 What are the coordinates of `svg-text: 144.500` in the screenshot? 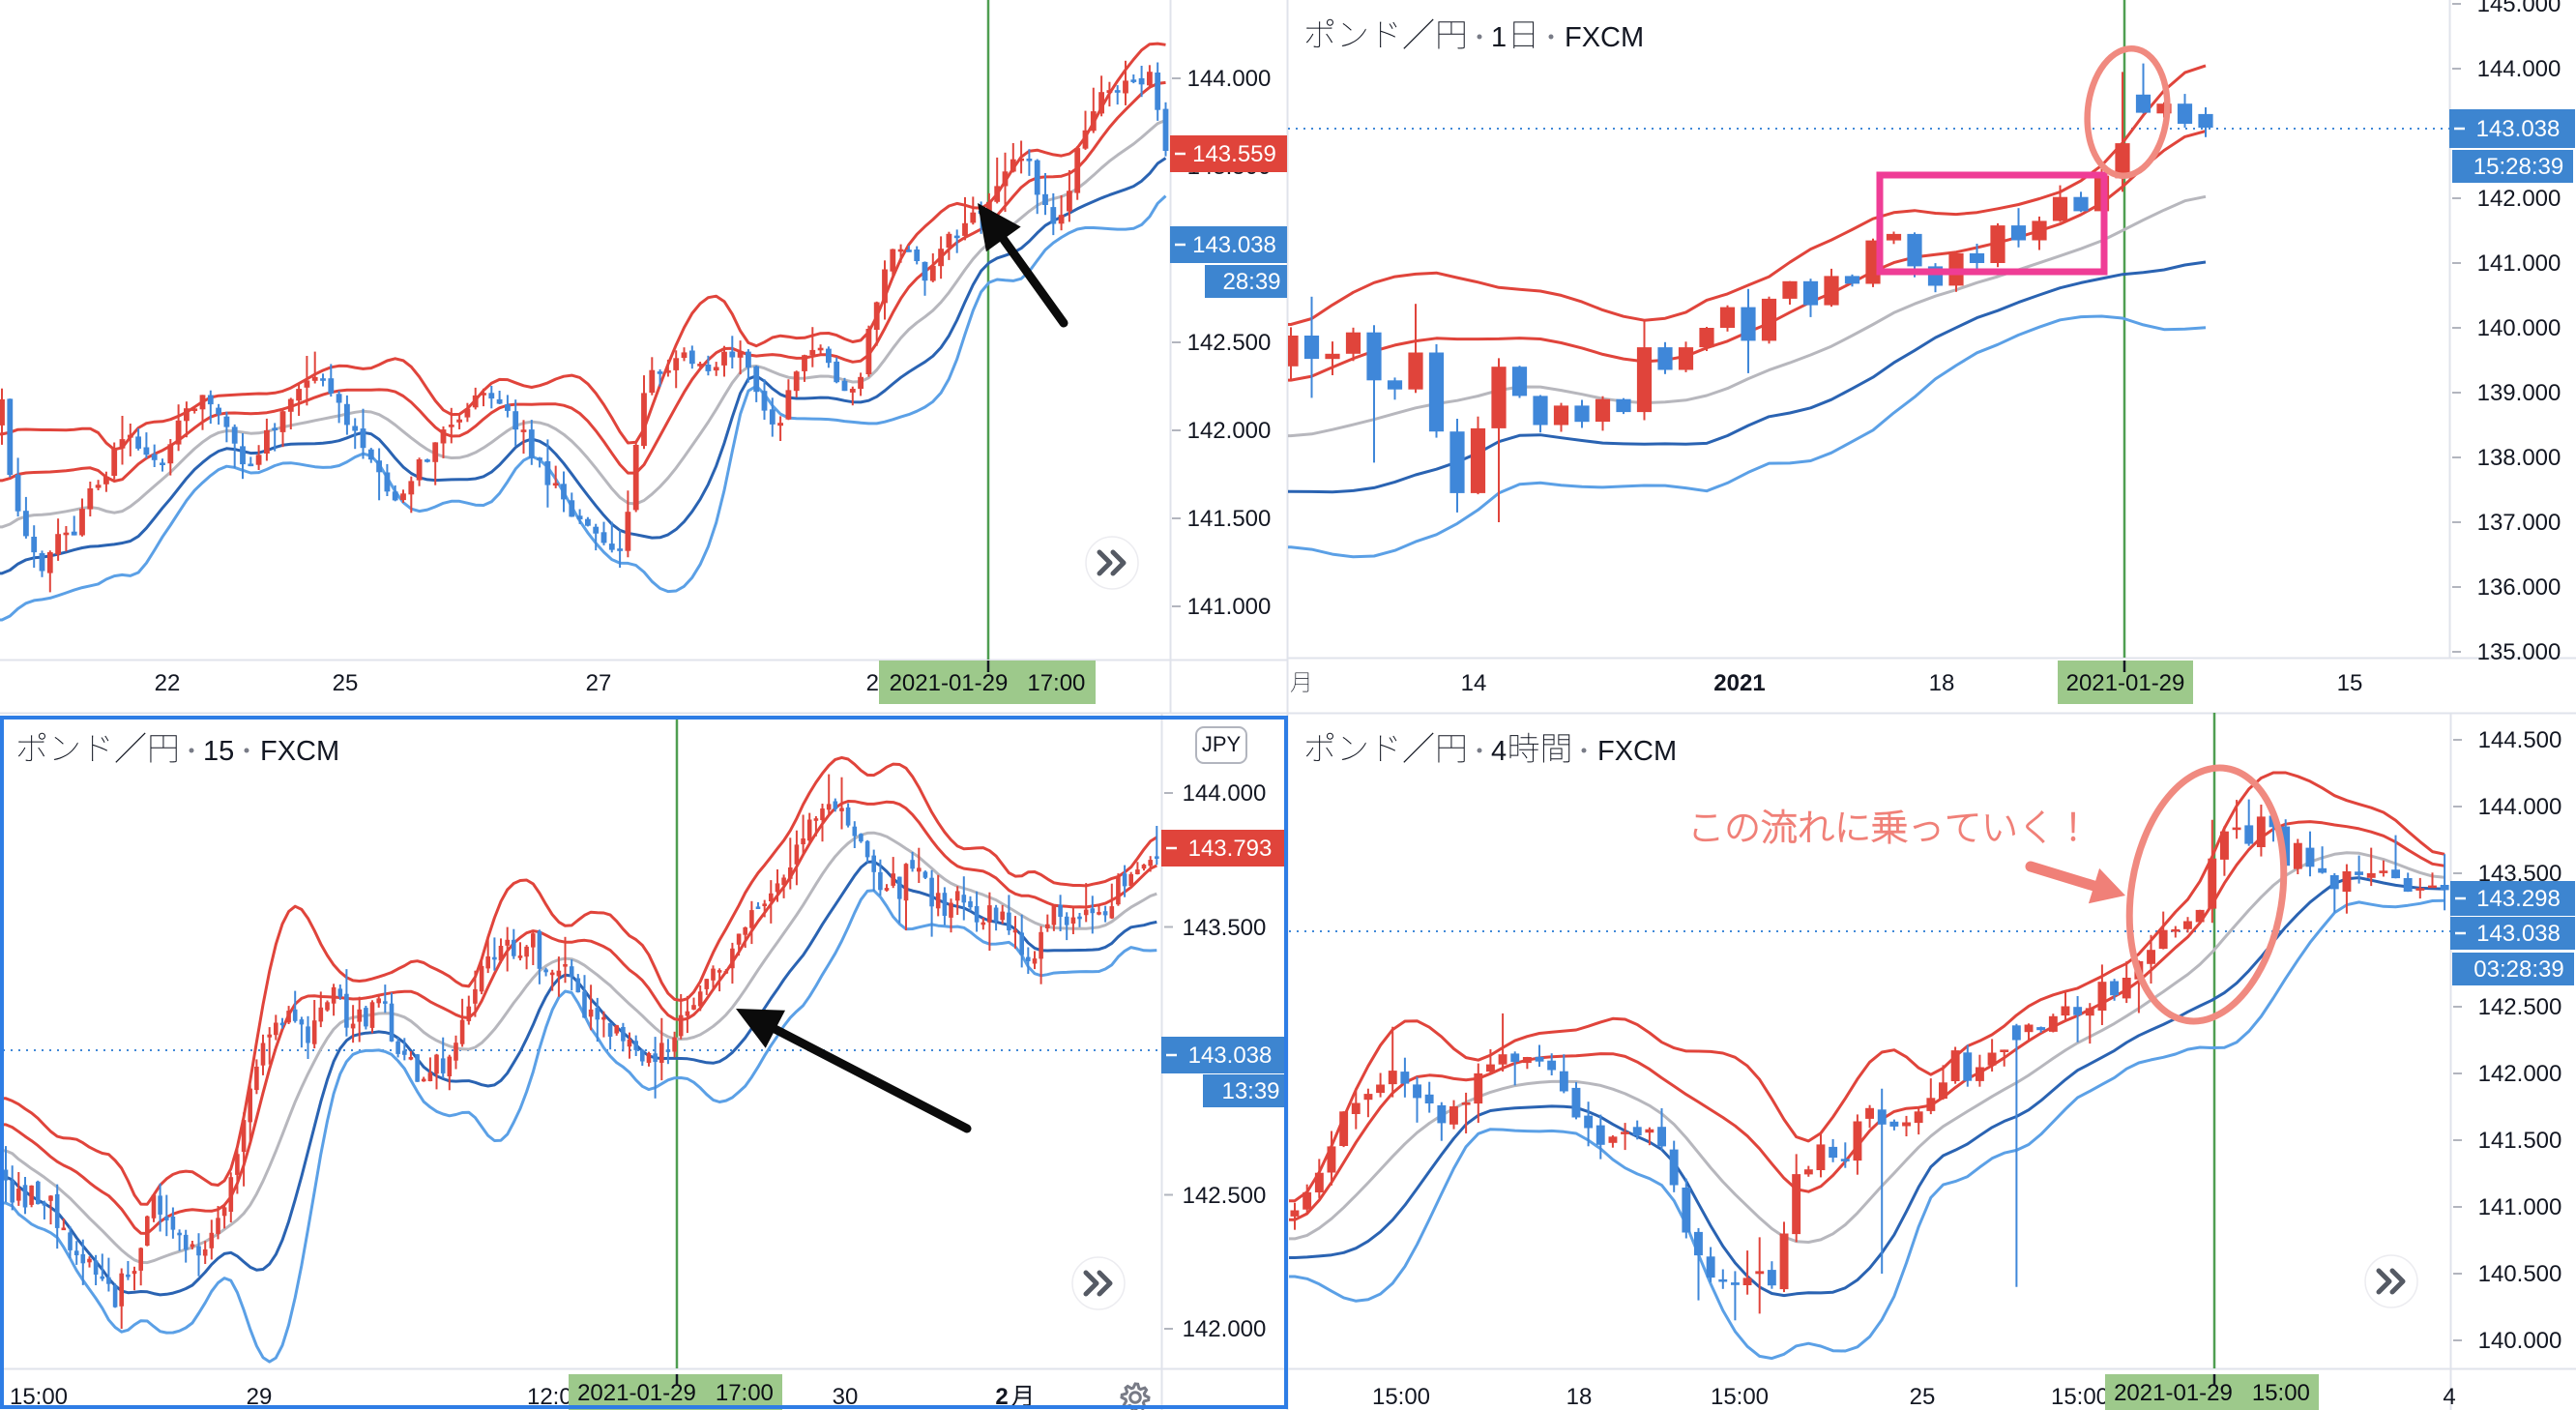 It's located at (2520, 740).